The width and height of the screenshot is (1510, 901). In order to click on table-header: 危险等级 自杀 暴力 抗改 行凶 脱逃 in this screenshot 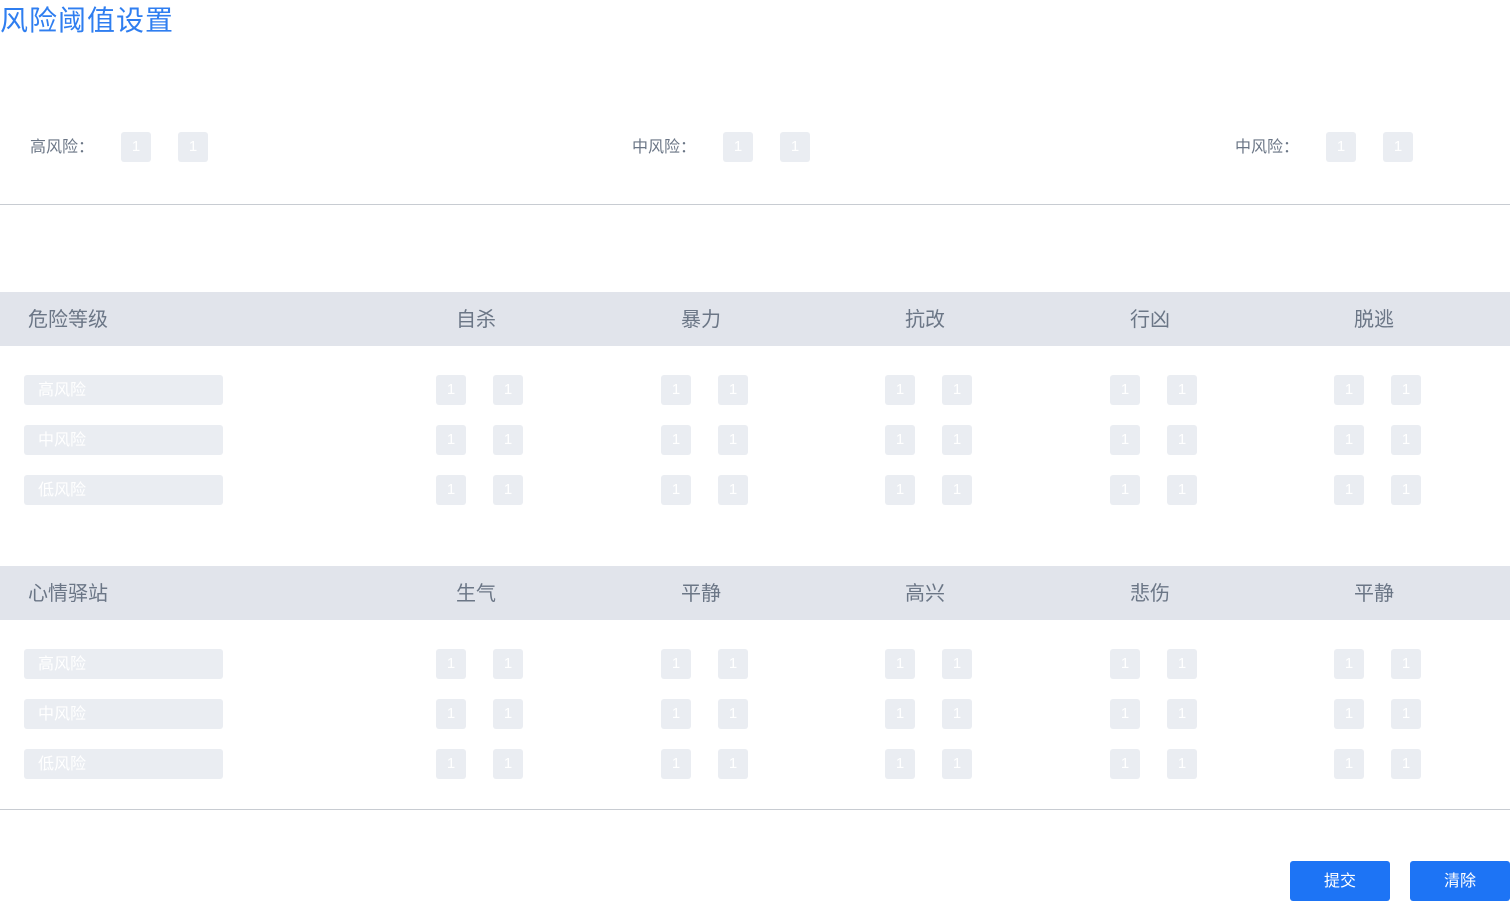, I will do `click(755, 319)`.